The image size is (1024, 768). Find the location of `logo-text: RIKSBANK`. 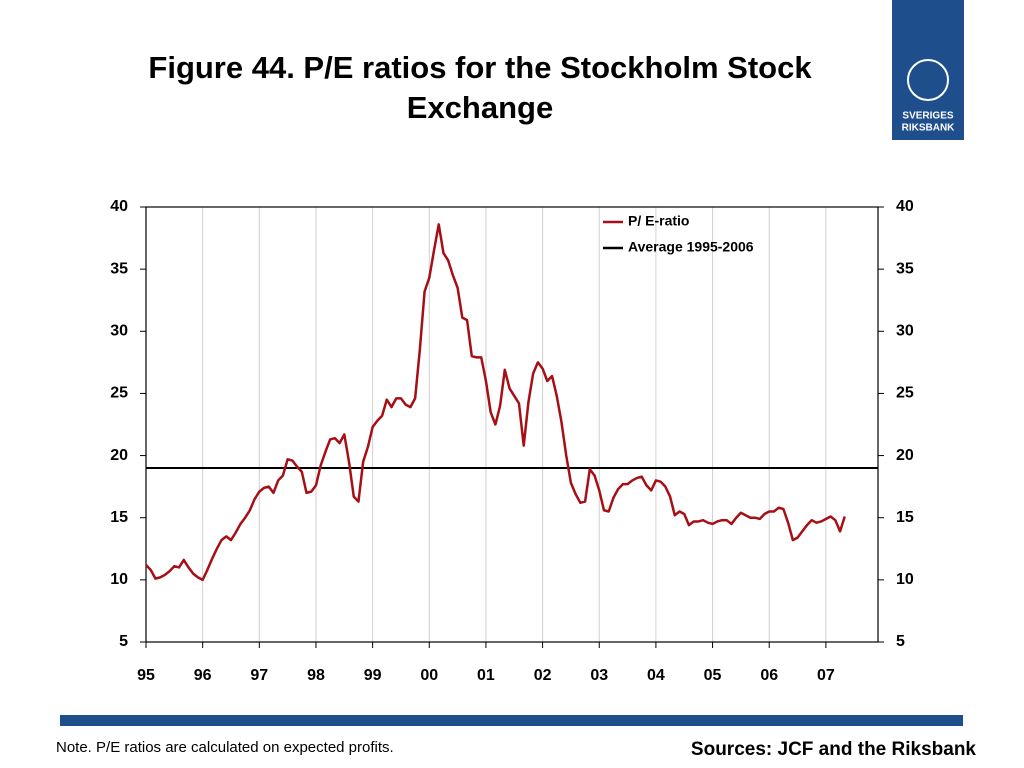

logo-text: RIKSBANK is located at coordinates (929, 128).